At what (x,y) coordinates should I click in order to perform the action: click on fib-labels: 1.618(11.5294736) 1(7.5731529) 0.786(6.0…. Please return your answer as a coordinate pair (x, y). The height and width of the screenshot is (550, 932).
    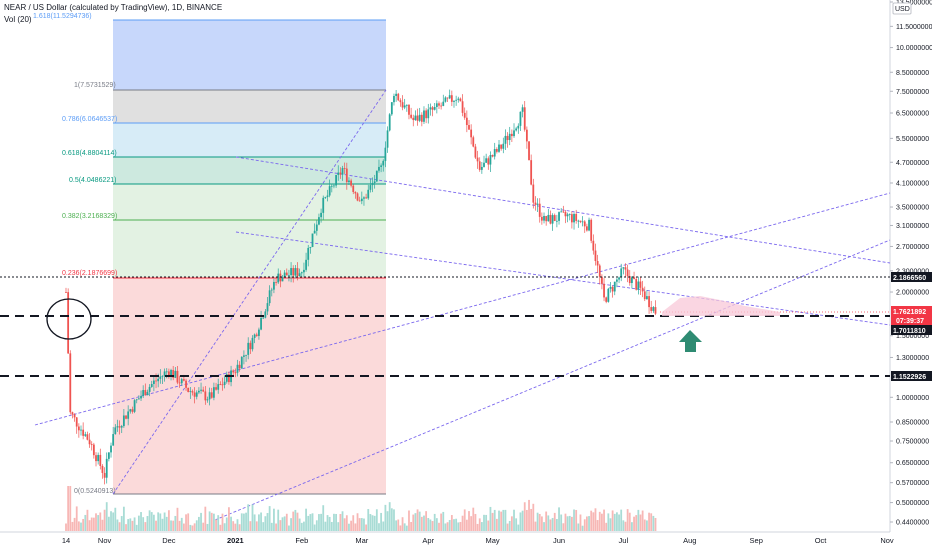
    Looking at the image, I should click on (75, 254).